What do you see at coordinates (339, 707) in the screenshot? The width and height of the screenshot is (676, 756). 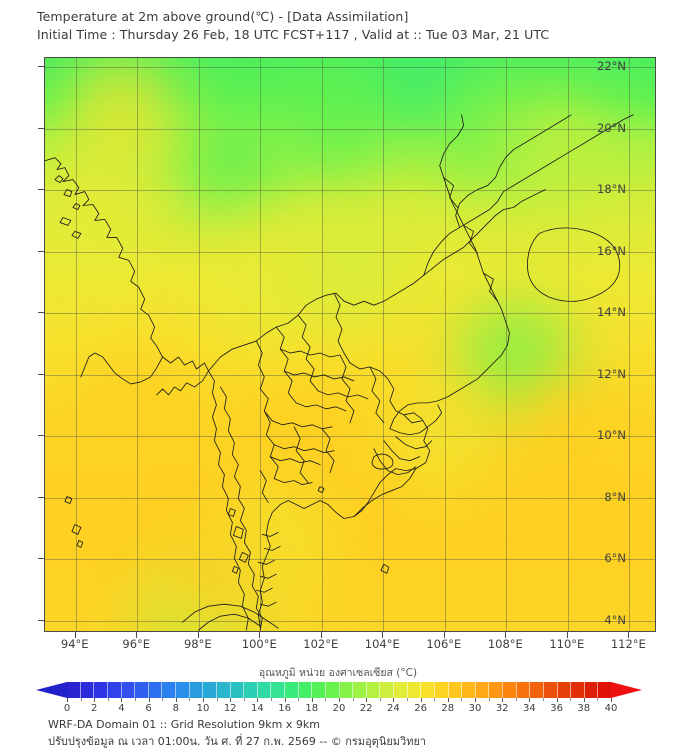 I see `colorbar-ticks: 0 2 4 6 8 10 12 14 16 18 20 22 24 26 28 30 32 34 36 38 40` at bounding box center [339, 707].